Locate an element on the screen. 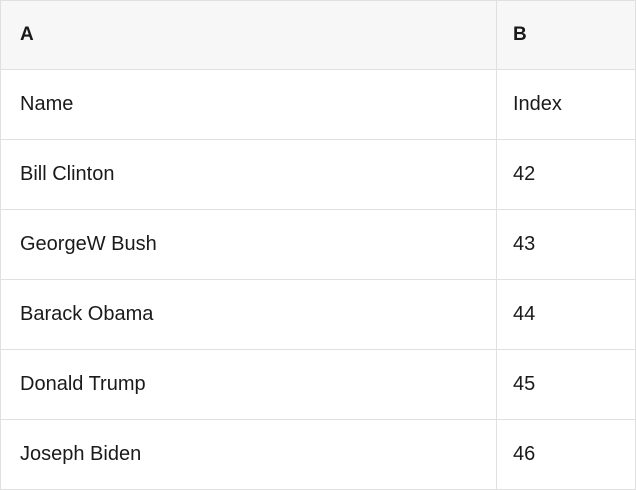  cell-a-2: Bill Clinton is located at coordinates (249, 175).